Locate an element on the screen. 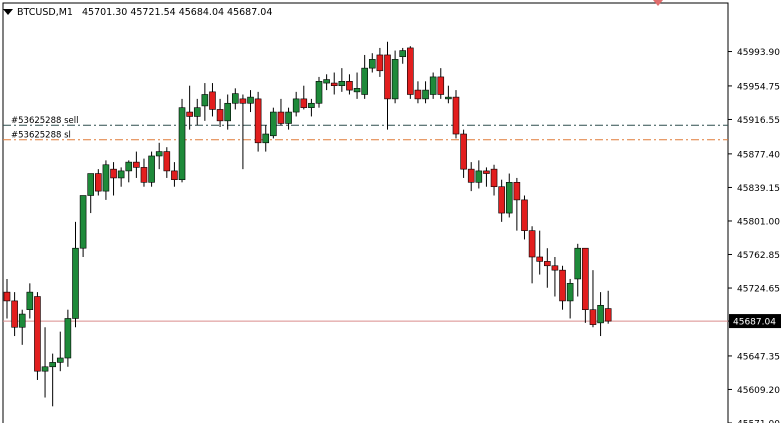  triangle-down-icon is located at coordinates (8, 12).